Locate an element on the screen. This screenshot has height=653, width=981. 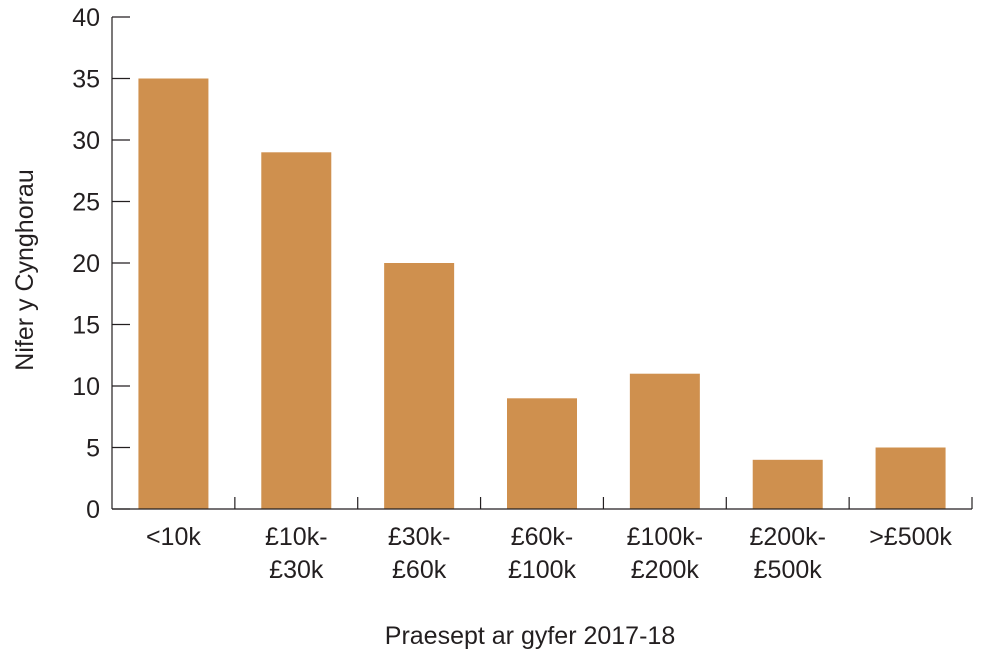
y-tick-label-0: 0 is located at coordinates (93, 510).